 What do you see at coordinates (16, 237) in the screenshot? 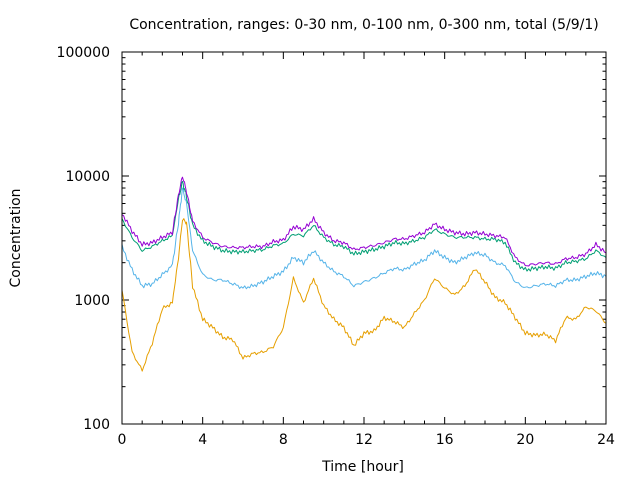
I see `y-axis-label: Concentration` at bounding box center [16, 237].